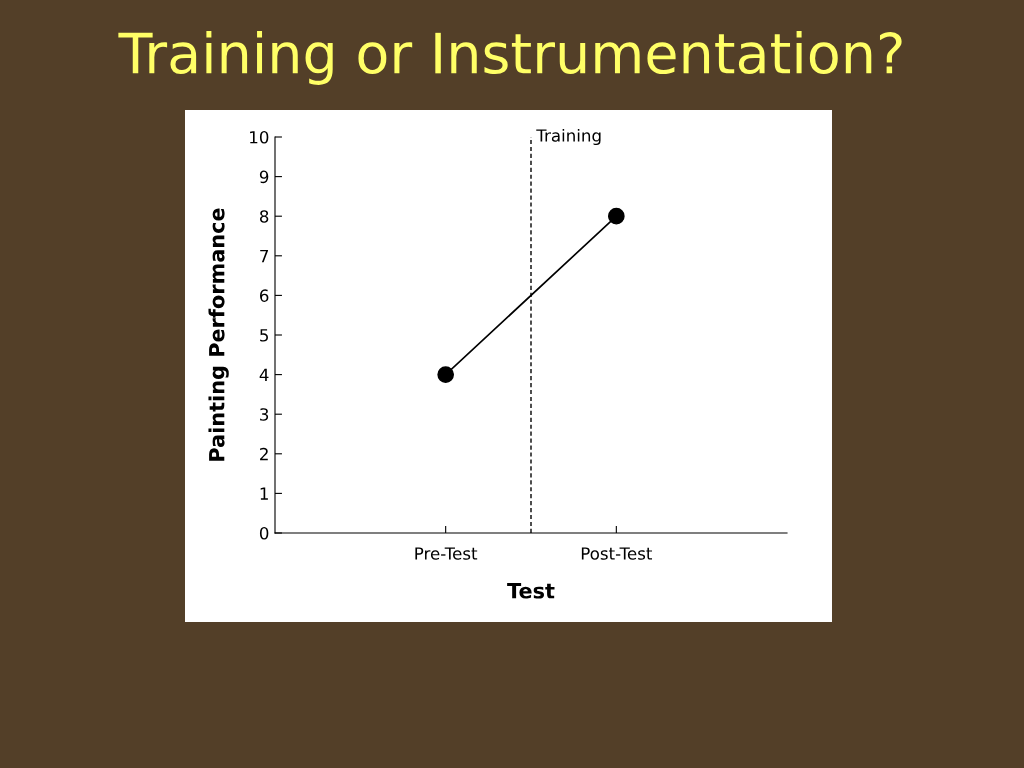 The width and height of the screenshot is (1024, 768). I want to click on y-tick-label: 4, so click(264, 374).